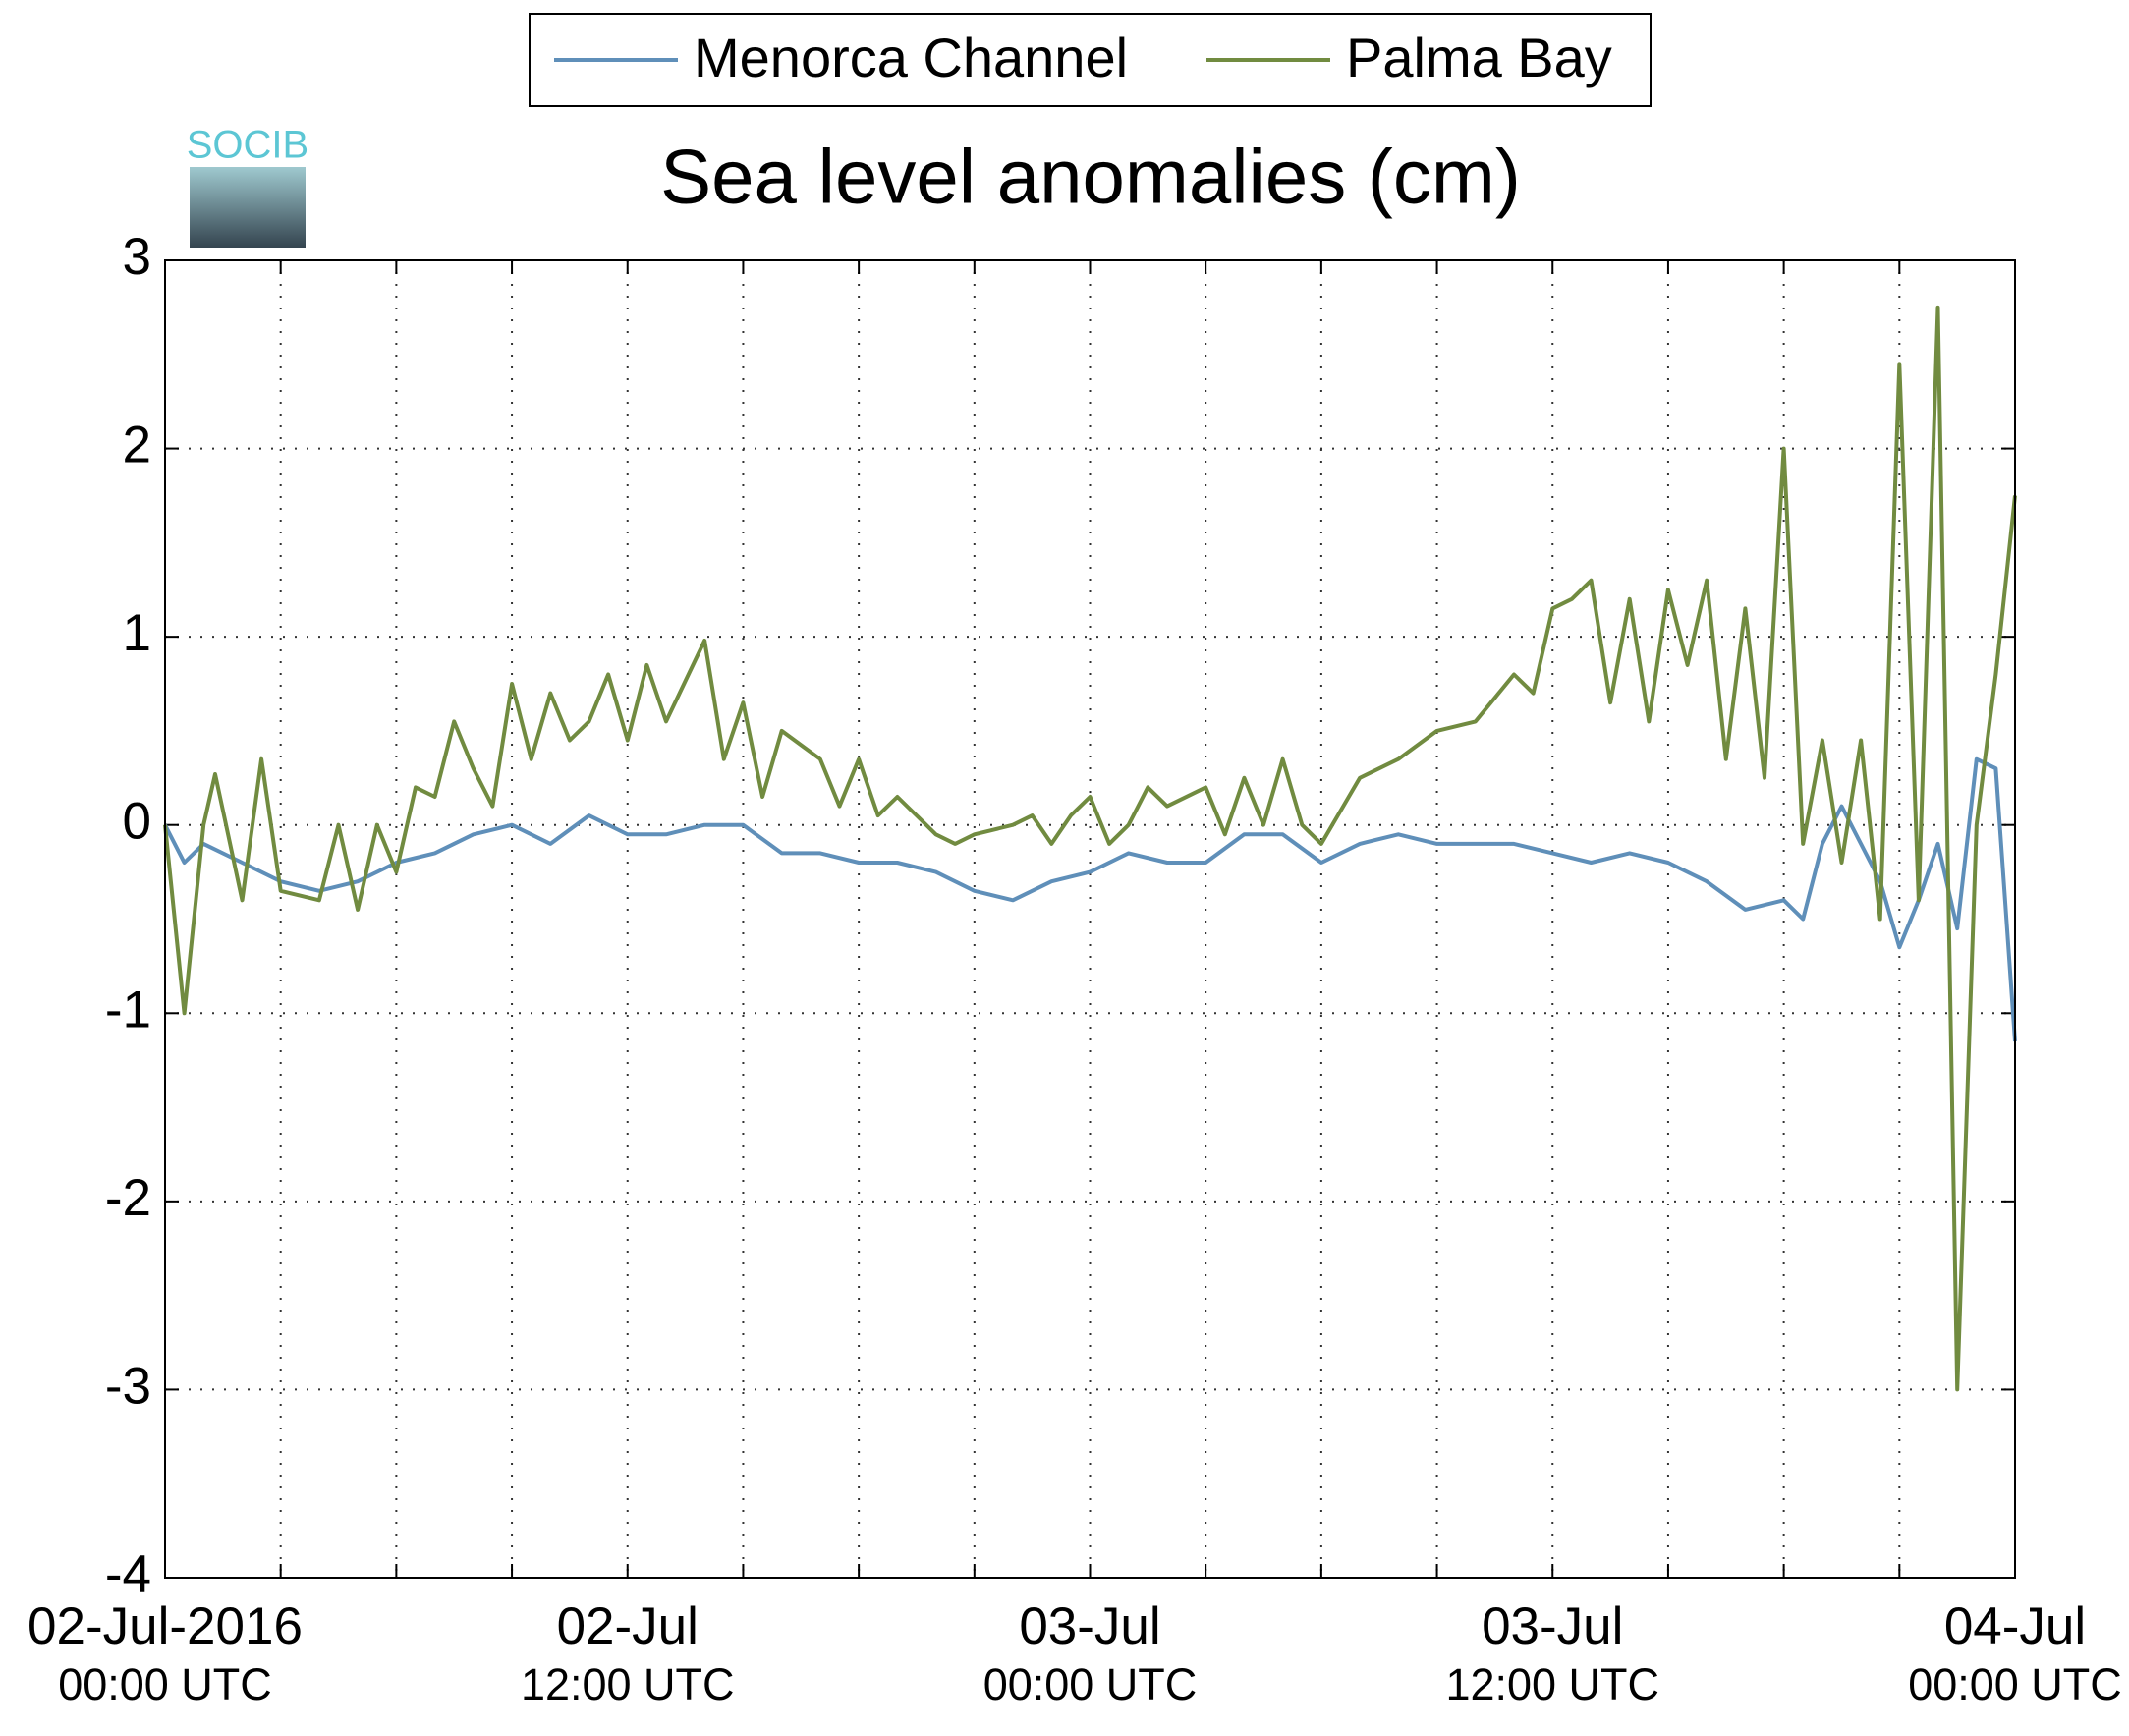  Describe the element at coordinates (128, 1574) in the screenshot. I see `y-tick-label: -4` at that location.